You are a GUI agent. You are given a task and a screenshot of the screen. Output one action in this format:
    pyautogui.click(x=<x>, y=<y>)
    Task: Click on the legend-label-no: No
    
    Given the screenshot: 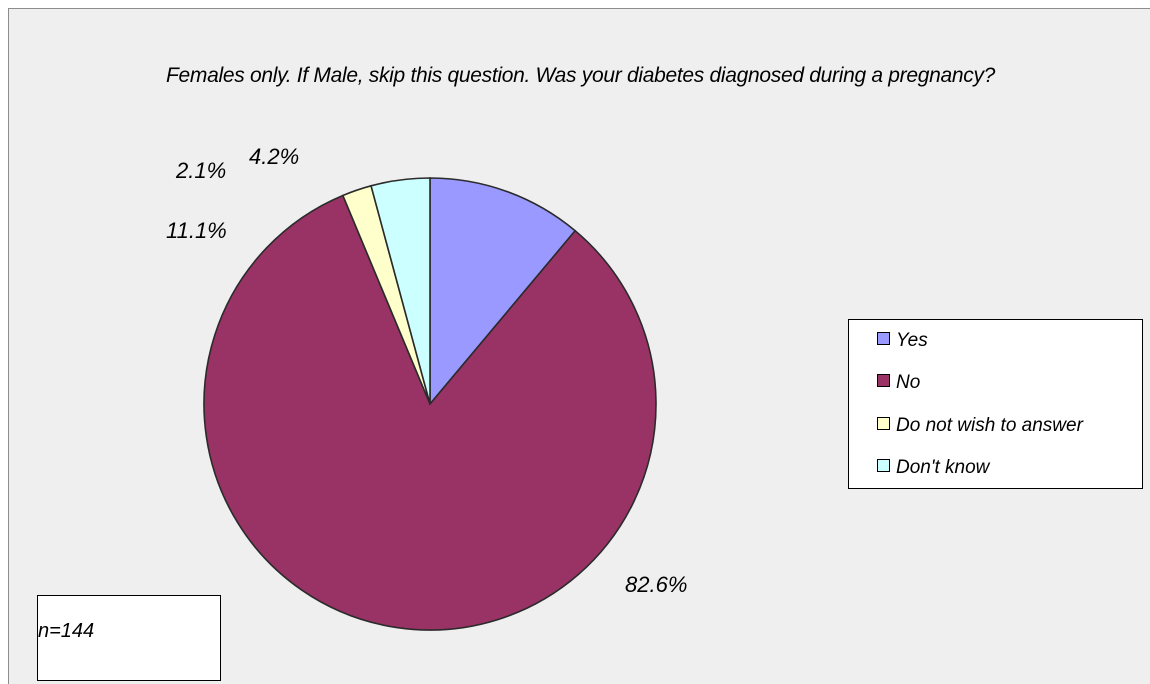 What is the action you would take?
    pyautogui.click(x=908, y=382)
    